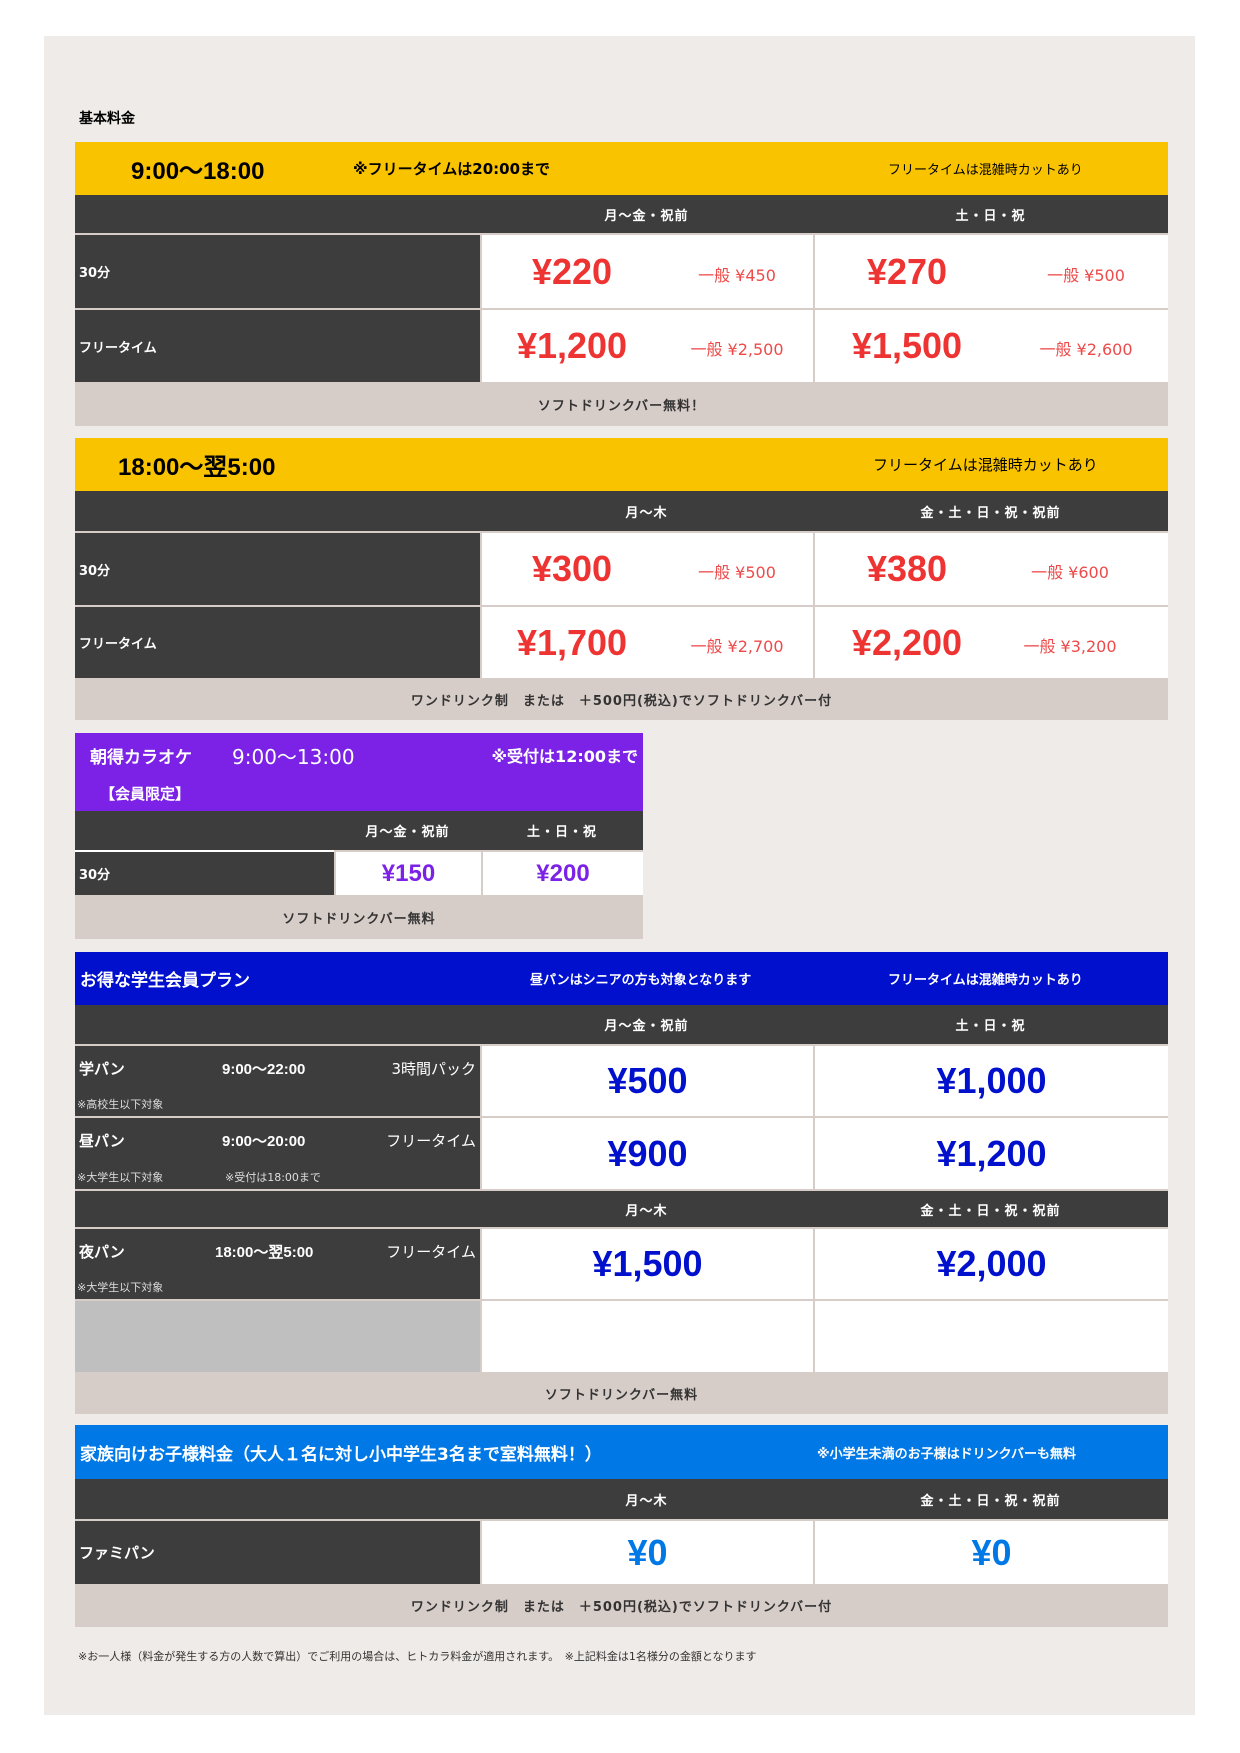 The image size is (1240, 1753). Describe the element at coordinates (107, 119) in the screenshot. I see `page-title: 基本料金` at that location.